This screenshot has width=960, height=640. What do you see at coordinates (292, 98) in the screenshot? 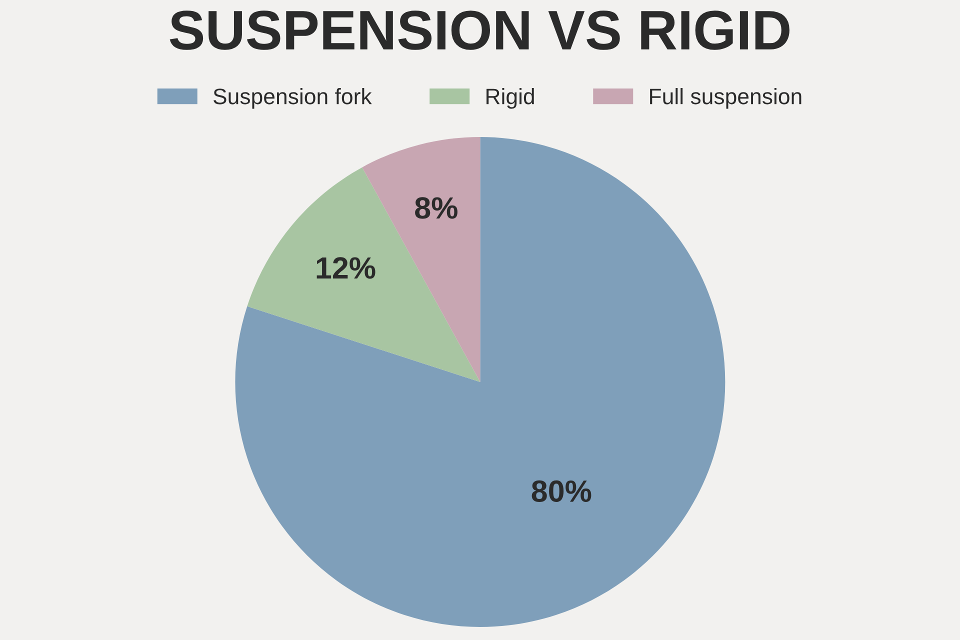
I see `legend-label: Suspension fork` at bounding box center [292, 98].